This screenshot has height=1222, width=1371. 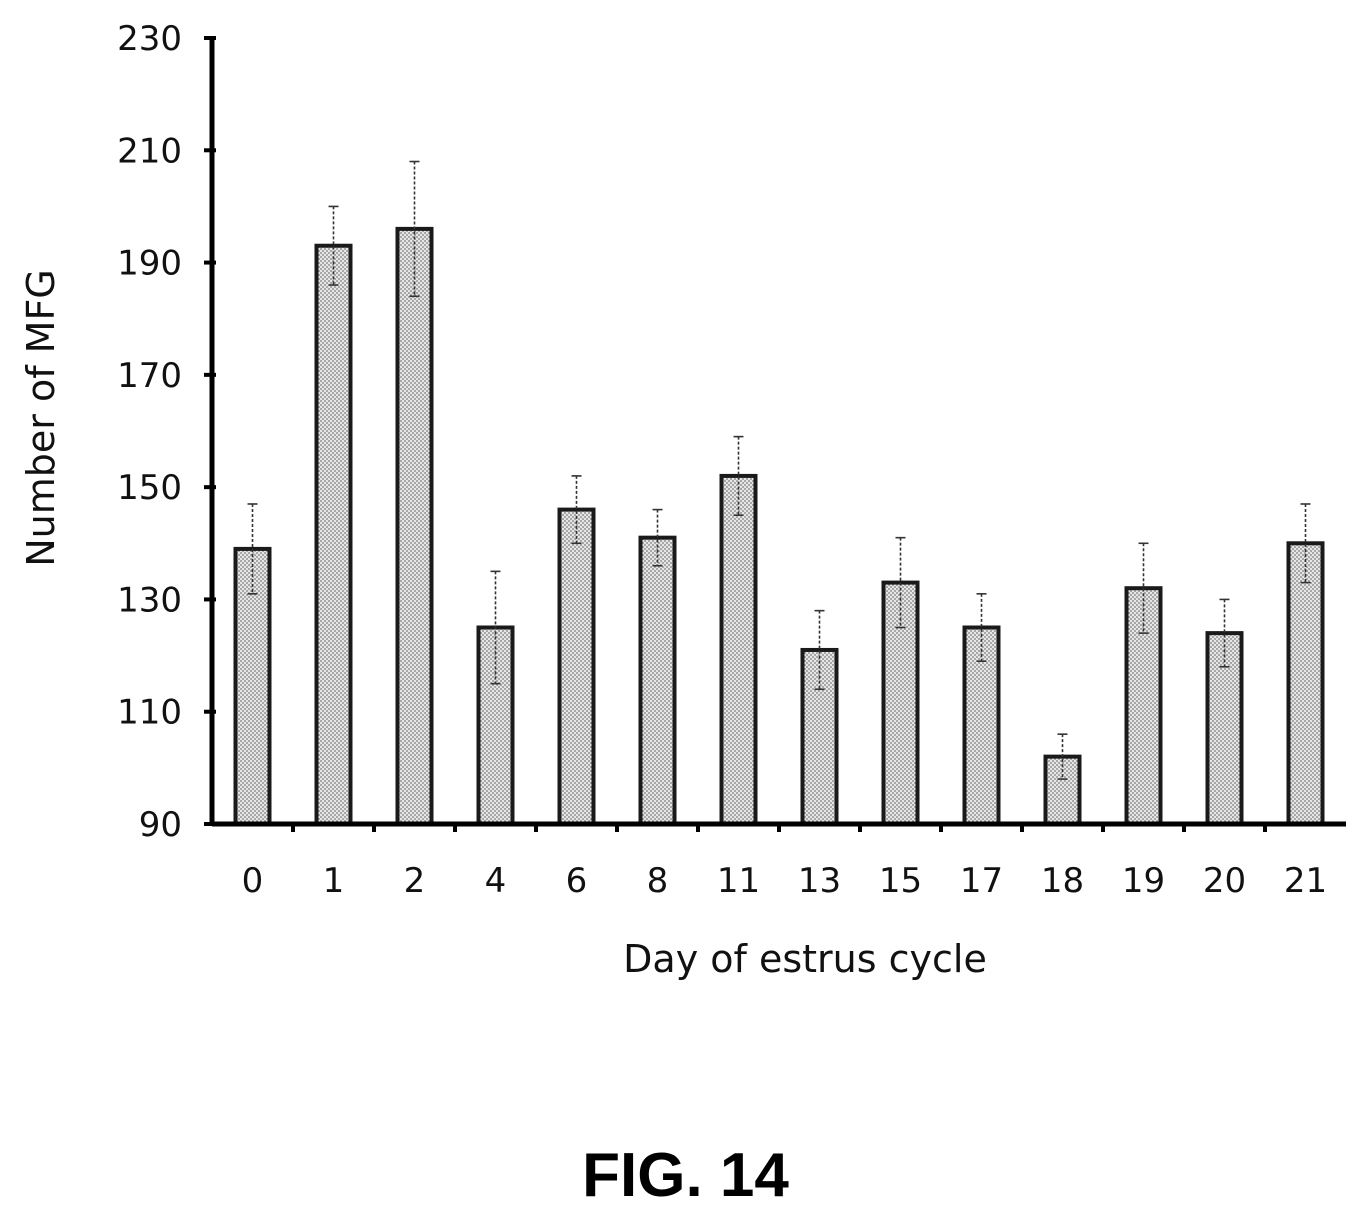 What do you see at coordinates (149, 376) in the screenshot?
I see `y-tick-label: 170` at bounding box center [149, 376].